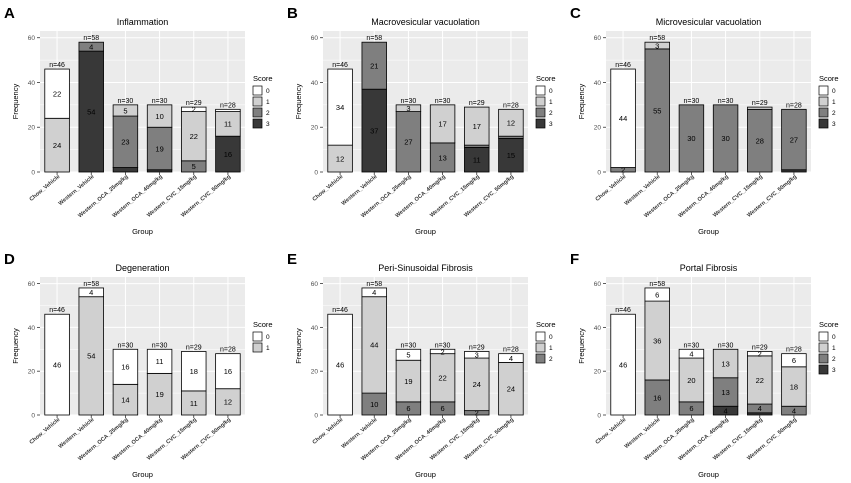 The height and width of the screenshot is (483, 851). I want to click on segment-label: 34, so click(340, 107).